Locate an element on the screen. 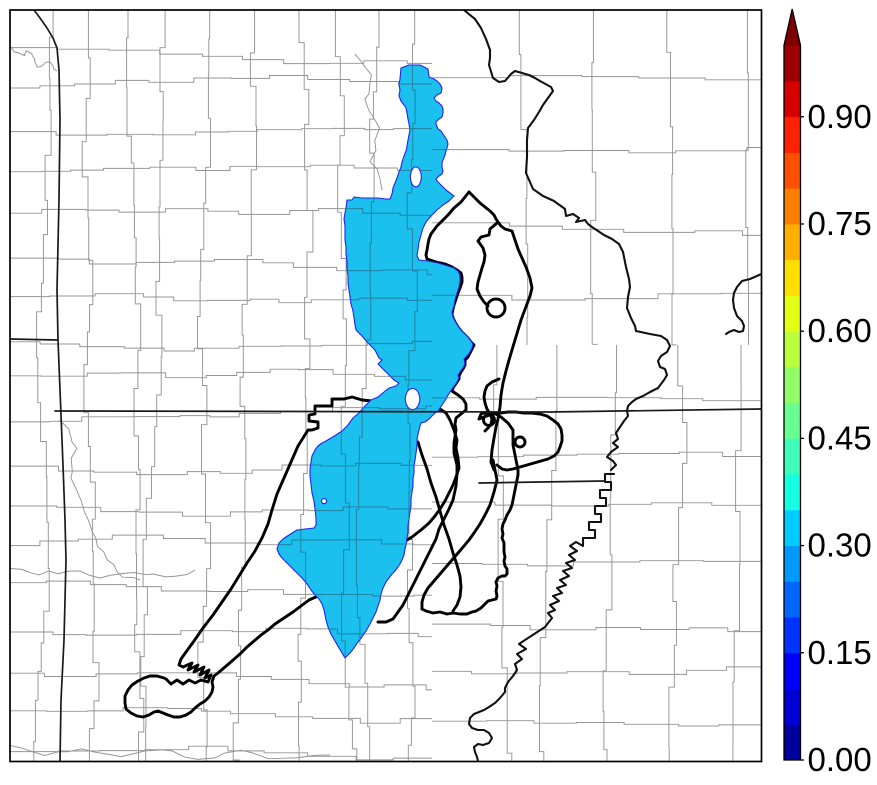  svg-text: 0.75 is located at coordinates (840, 223).